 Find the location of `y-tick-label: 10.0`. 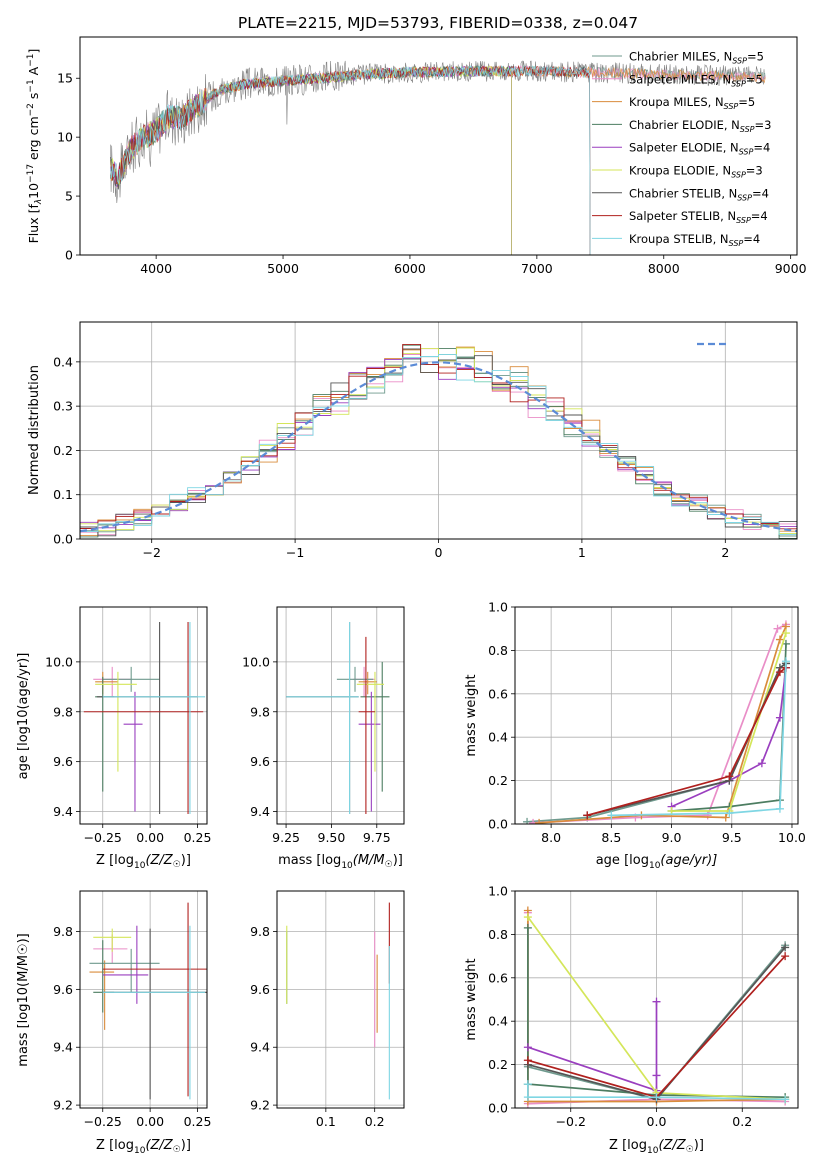

y-tick-label: 10.0 is located at coordinates (59, 661).